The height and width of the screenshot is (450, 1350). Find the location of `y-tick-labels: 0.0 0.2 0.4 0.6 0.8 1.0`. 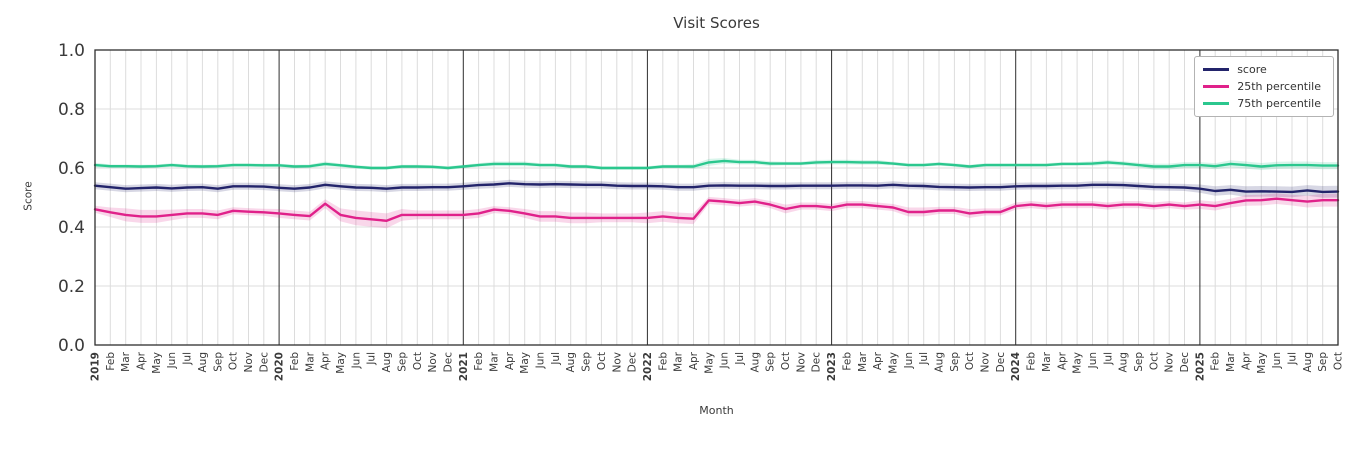

y-tick-labels: 0.0 0.2 0.4 0.6 0.8 1.0 is located at coordinates (71, 198).